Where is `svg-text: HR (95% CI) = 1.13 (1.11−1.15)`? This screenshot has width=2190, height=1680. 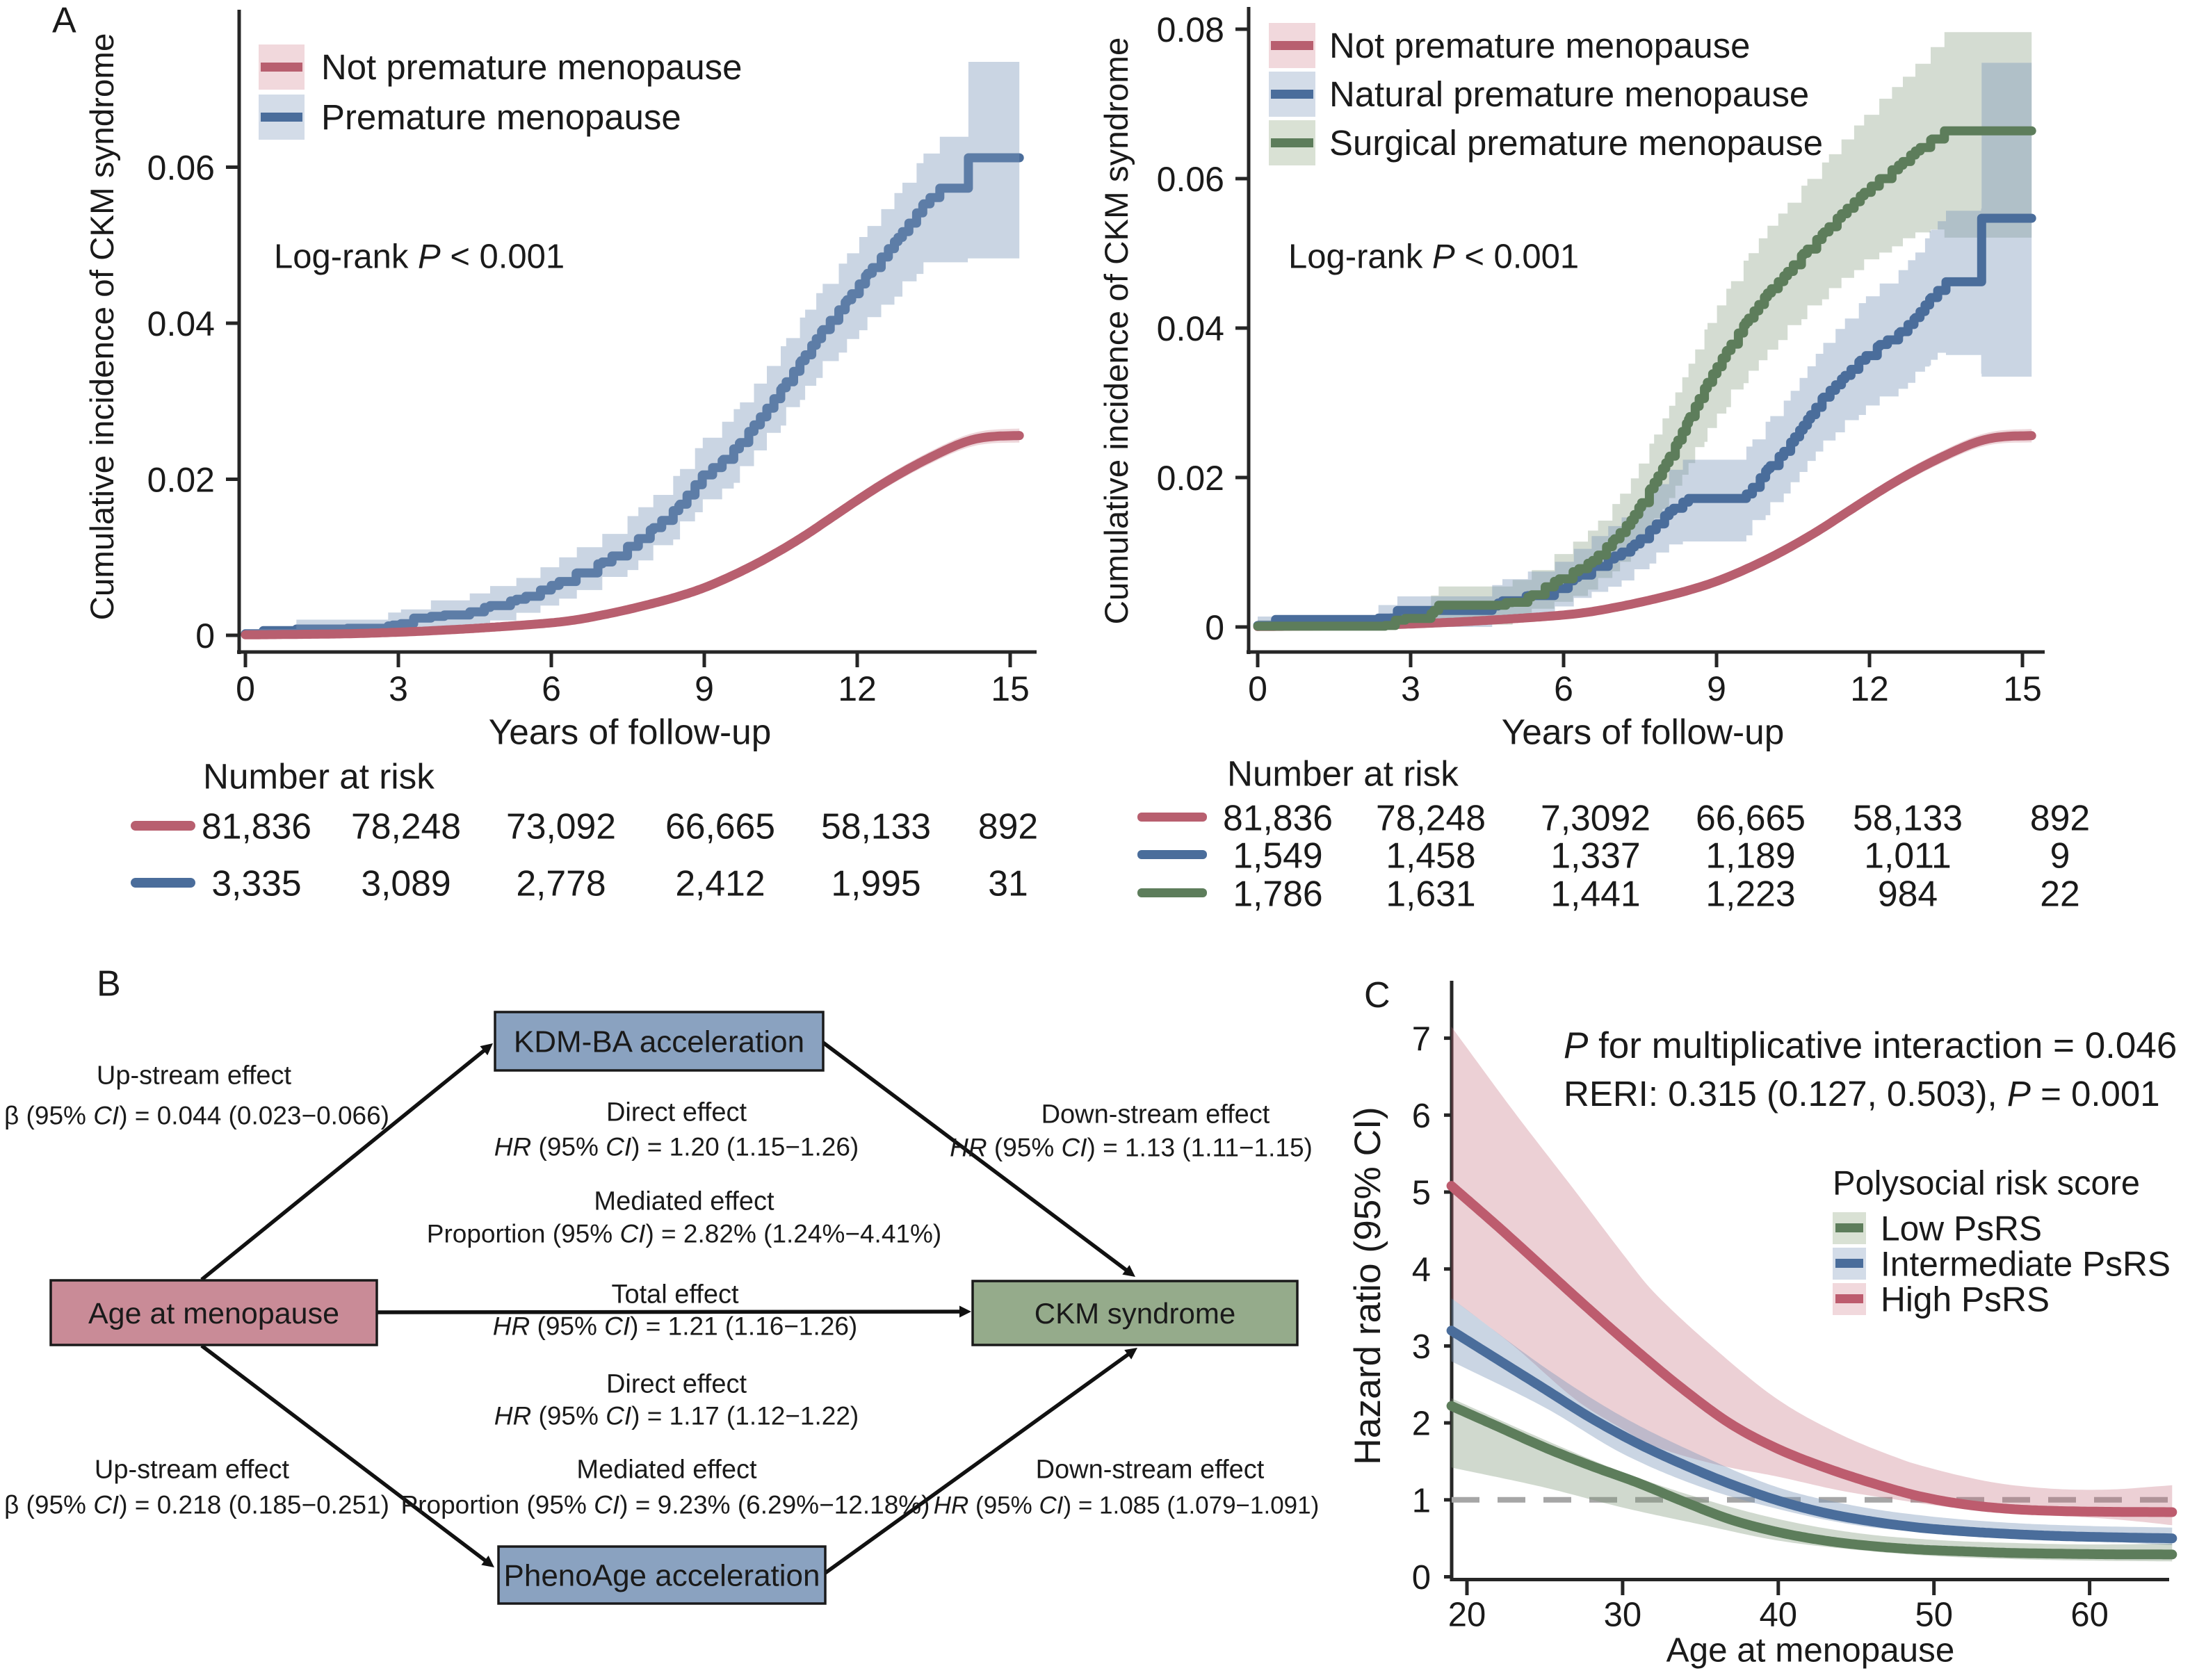
svg-text: HR (95% CI) = 1.13 (1.11−1.15) is located at coordinates (1131, 1148).